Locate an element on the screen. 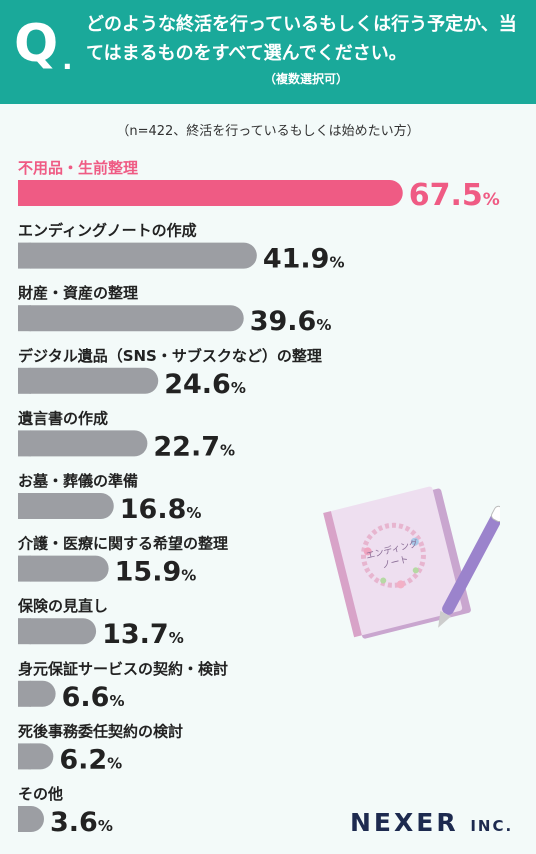 This screenshot has width=536, height=854. value-label: 22.7% is located at coordinates (194, 446).